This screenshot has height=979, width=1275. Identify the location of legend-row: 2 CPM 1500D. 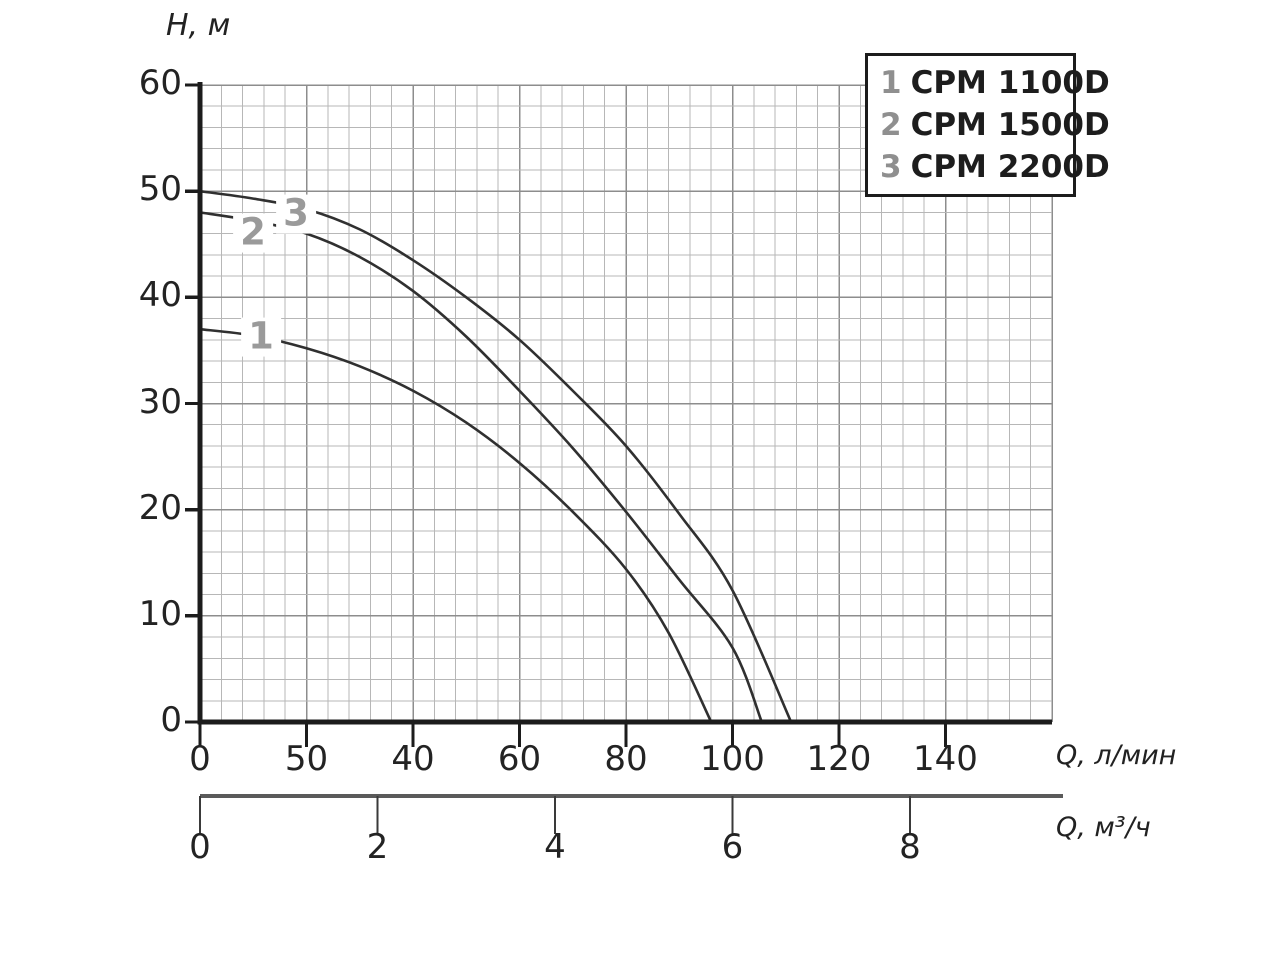
(995, 124).